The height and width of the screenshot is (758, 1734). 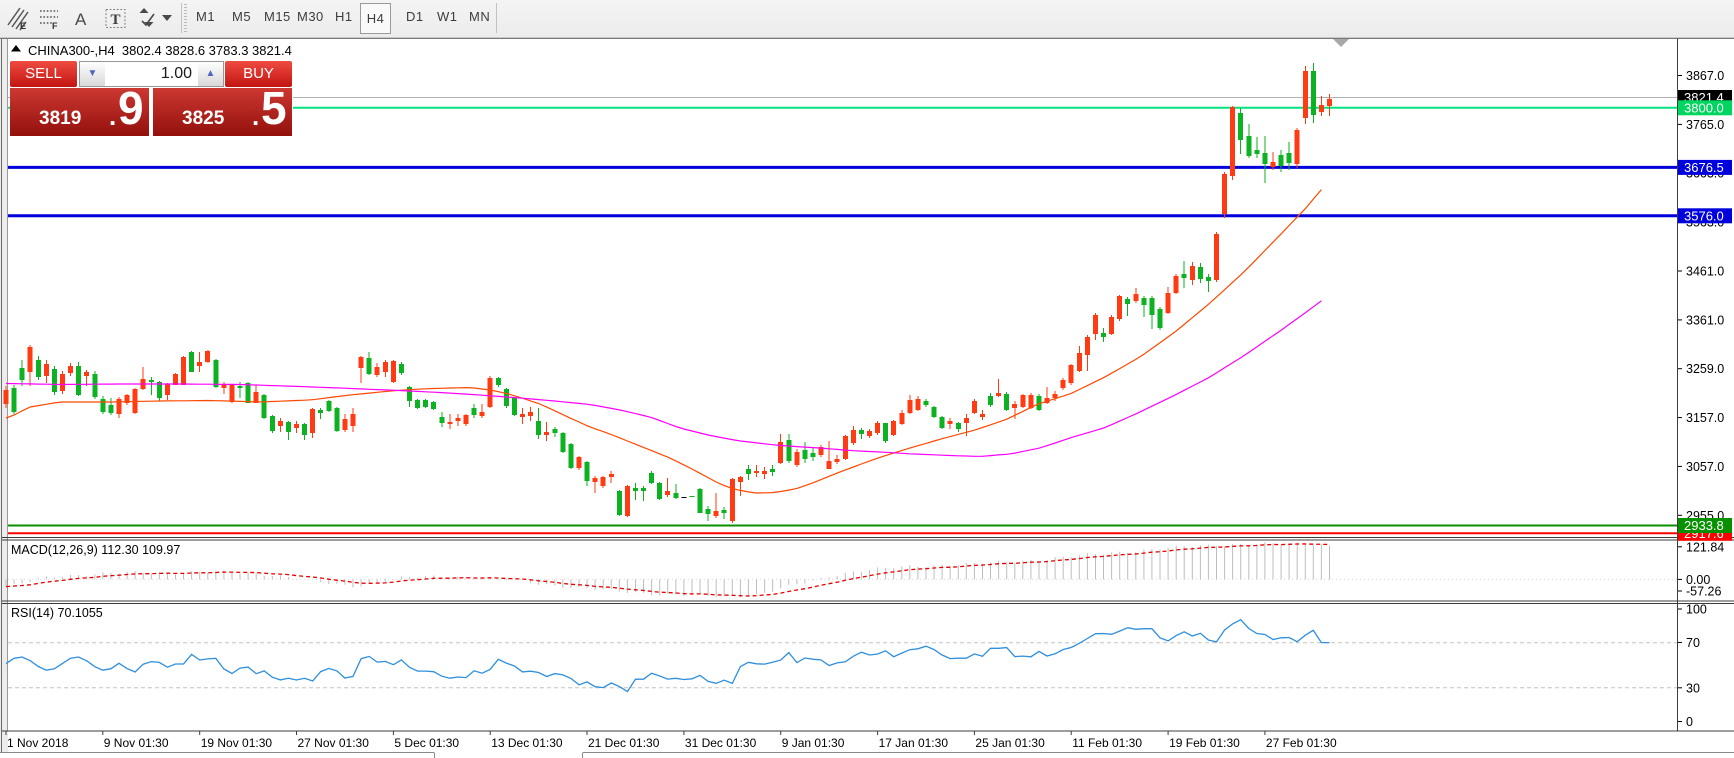 I want to click on svg-text: 3157.0, so click(x=1705, y=418).